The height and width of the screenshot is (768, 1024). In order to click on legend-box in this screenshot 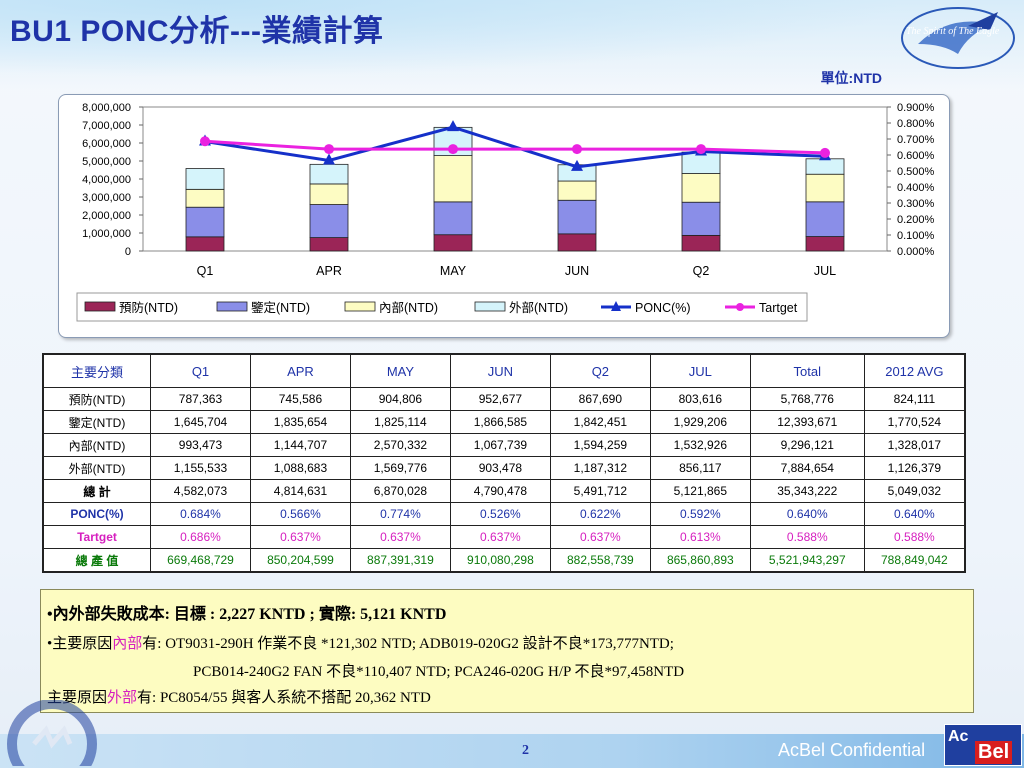, I will do `click(442, 307)`.